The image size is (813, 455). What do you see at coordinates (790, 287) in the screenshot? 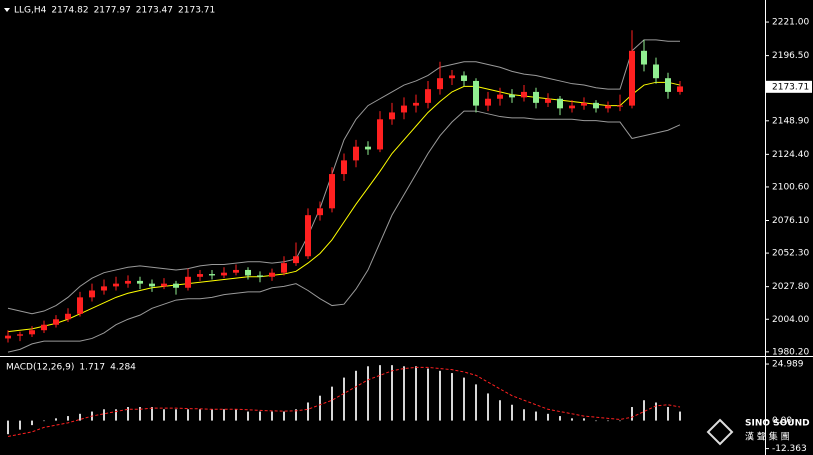
I see `y-tick-label: 2027.80` at bounding box center [790, 287].